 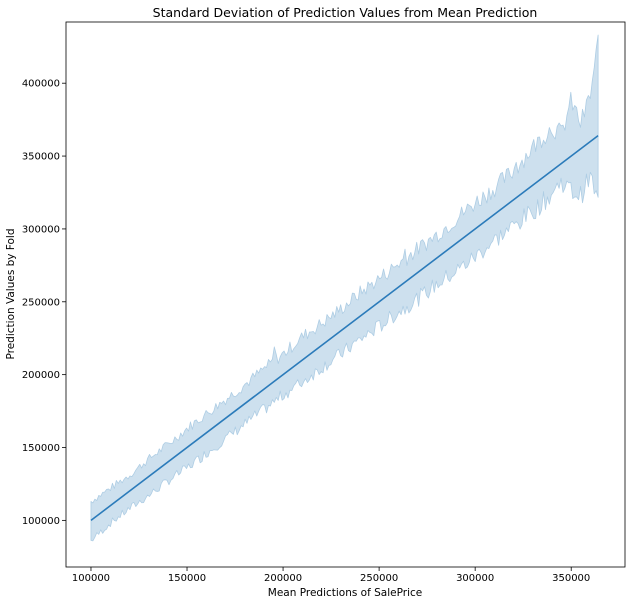 What do you see at coordinates (41, 157) in the screenshot?
I see `y-tick-label: 350000` at bounding box center [41, 157].